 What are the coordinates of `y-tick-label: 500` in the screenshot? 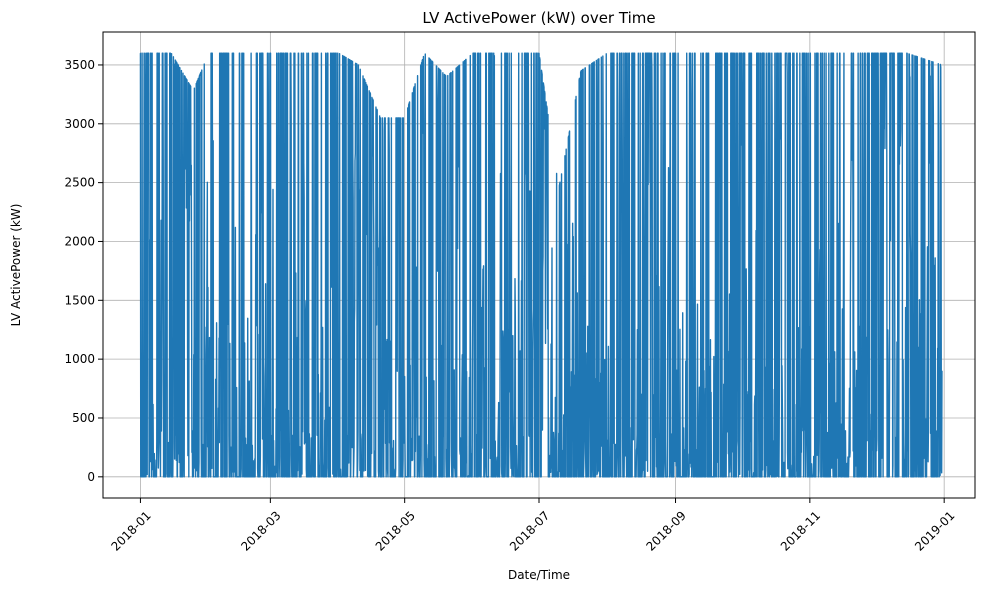 It's located at (83, 418).